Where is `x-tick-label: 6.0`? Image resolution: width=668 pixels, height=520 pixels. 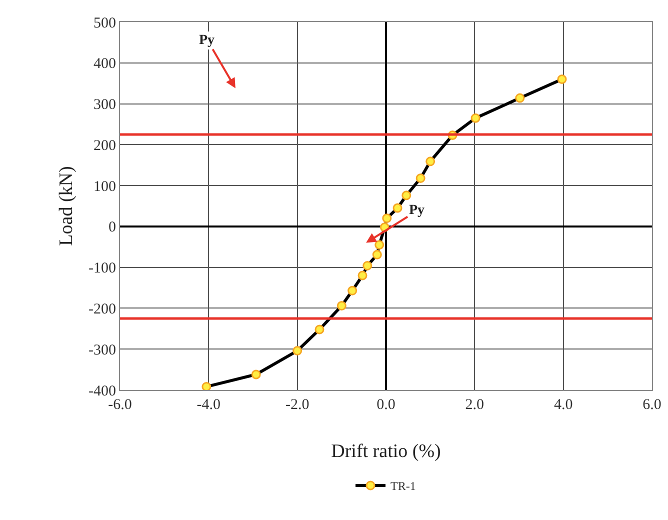 x-tick-label: 6.0 is located at coordinates (652, 405).